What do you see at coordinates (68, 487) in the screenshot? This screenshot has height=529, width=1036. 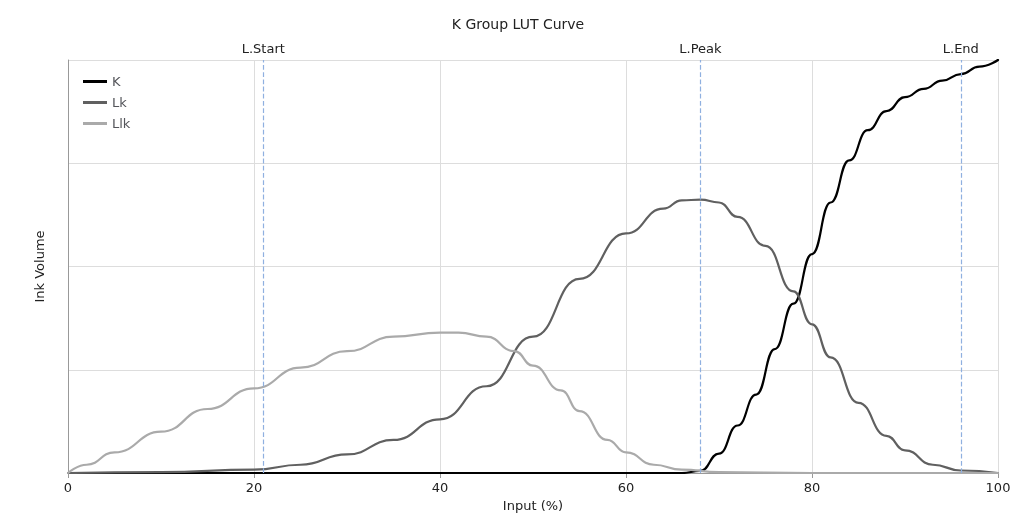 I see `x-tick-label: 0` at bounding box center [68, 487].